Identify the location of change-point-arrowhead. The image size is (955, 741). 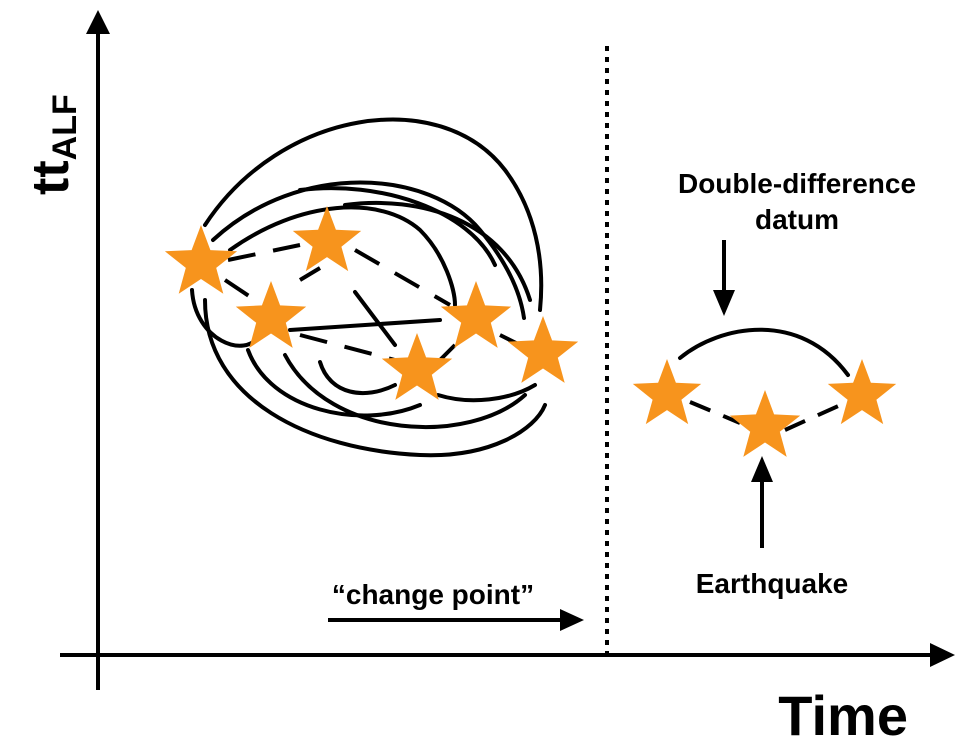
(572, 620).